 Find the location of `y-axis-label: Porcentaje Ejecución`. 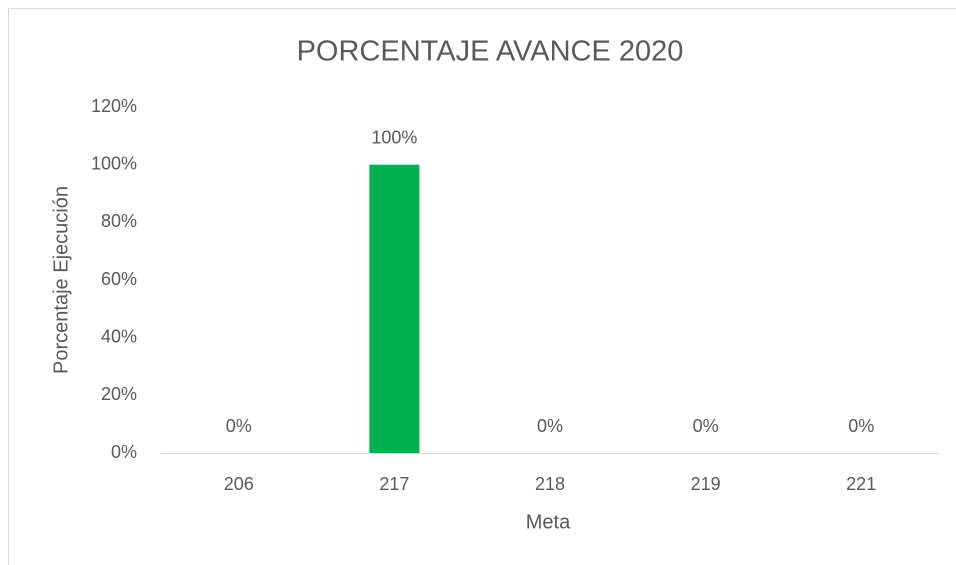

y-axis-label: Porcentaje Ejecución is located at coordinates (61, 280).